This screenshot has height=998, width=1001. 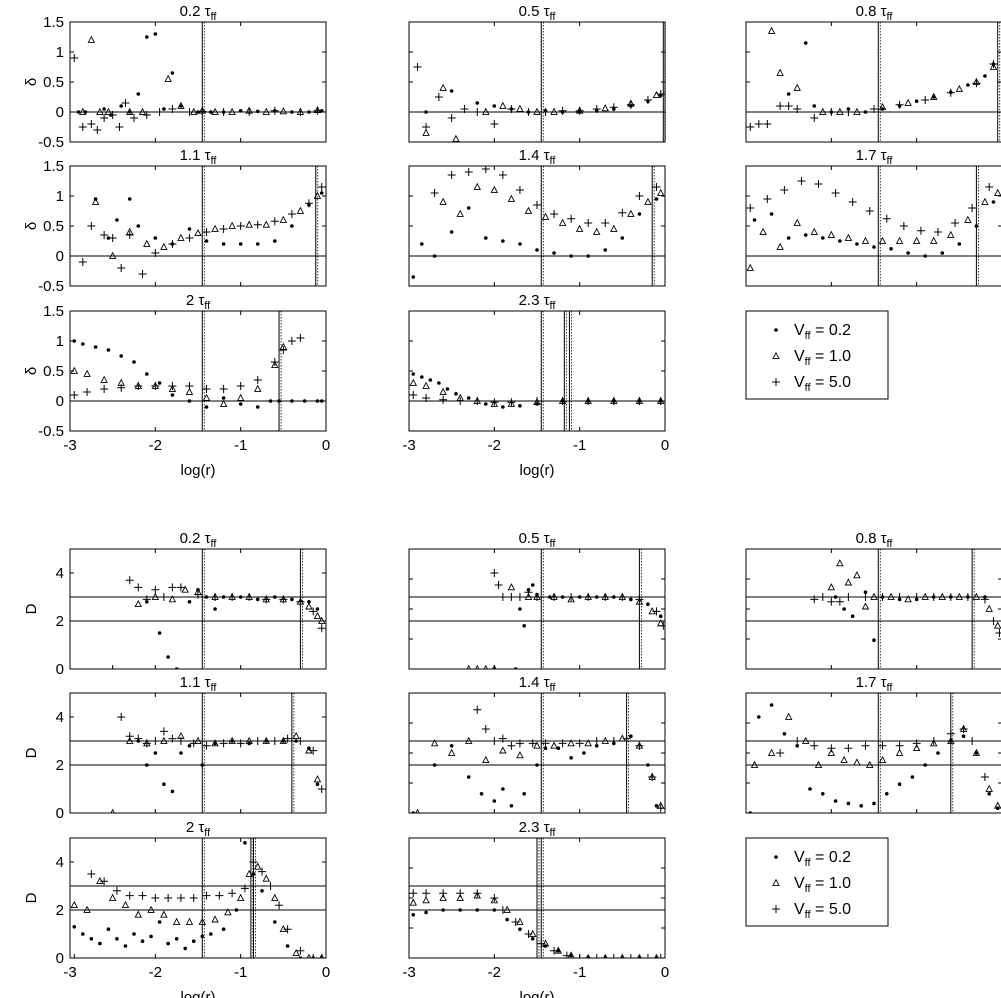 I want to click on y-tick-label: 2, so click(x=60, y=910).